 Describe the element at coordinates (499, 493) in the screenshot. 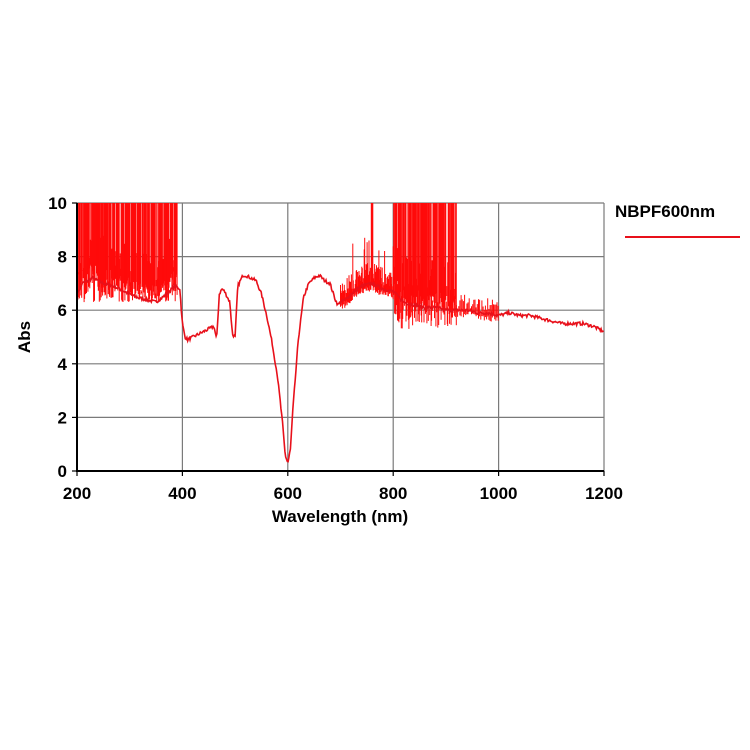

I see `x-tick-label: 1000` at that location.